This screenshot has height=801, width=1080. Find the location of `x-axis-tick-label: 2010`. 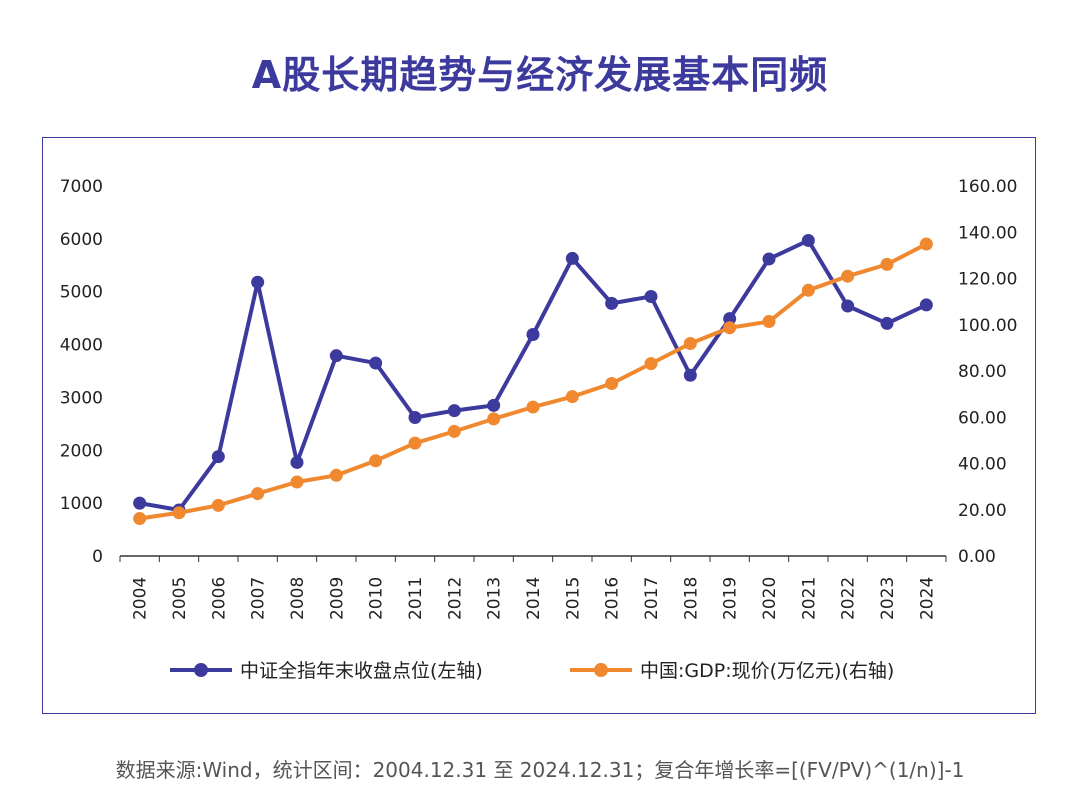

x-axis-tick-label: 2010 is located at coordinates (377, 598).